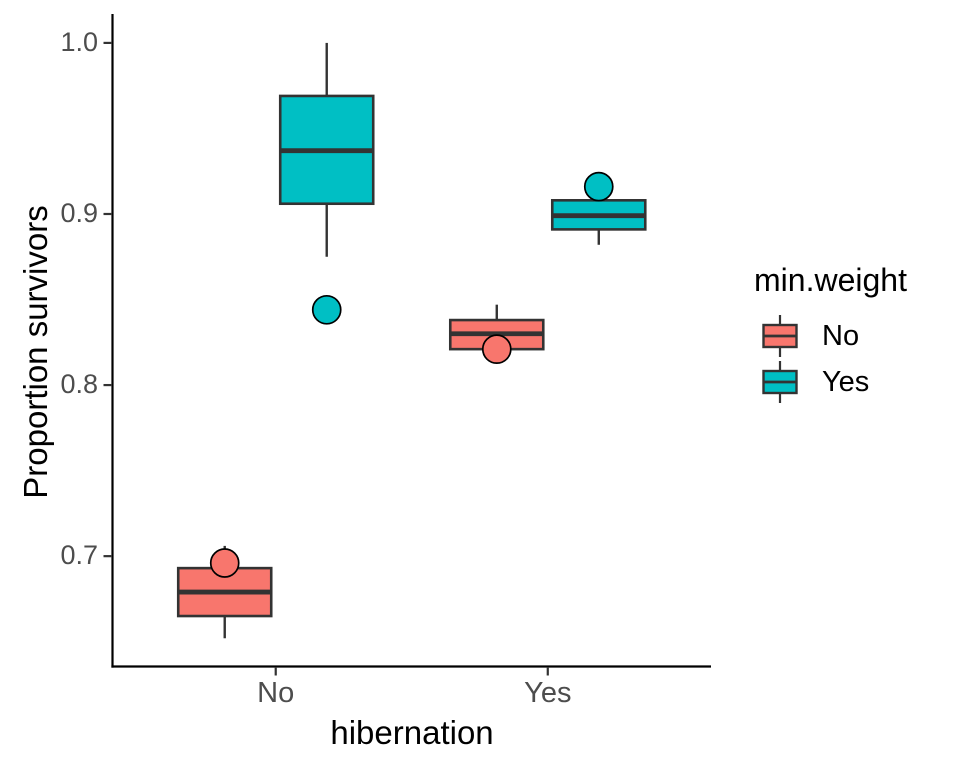  Describe the element at coordinates (846, 381) in the screenshot. I see `legend-label-yes: Yes` at that location.